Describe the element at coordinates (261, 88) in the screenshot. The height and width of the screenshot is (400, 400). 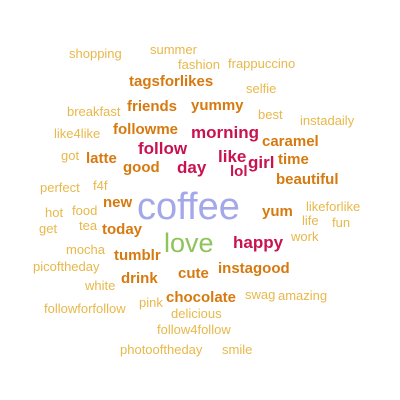
I see `word-selfie: selfie` at that location.